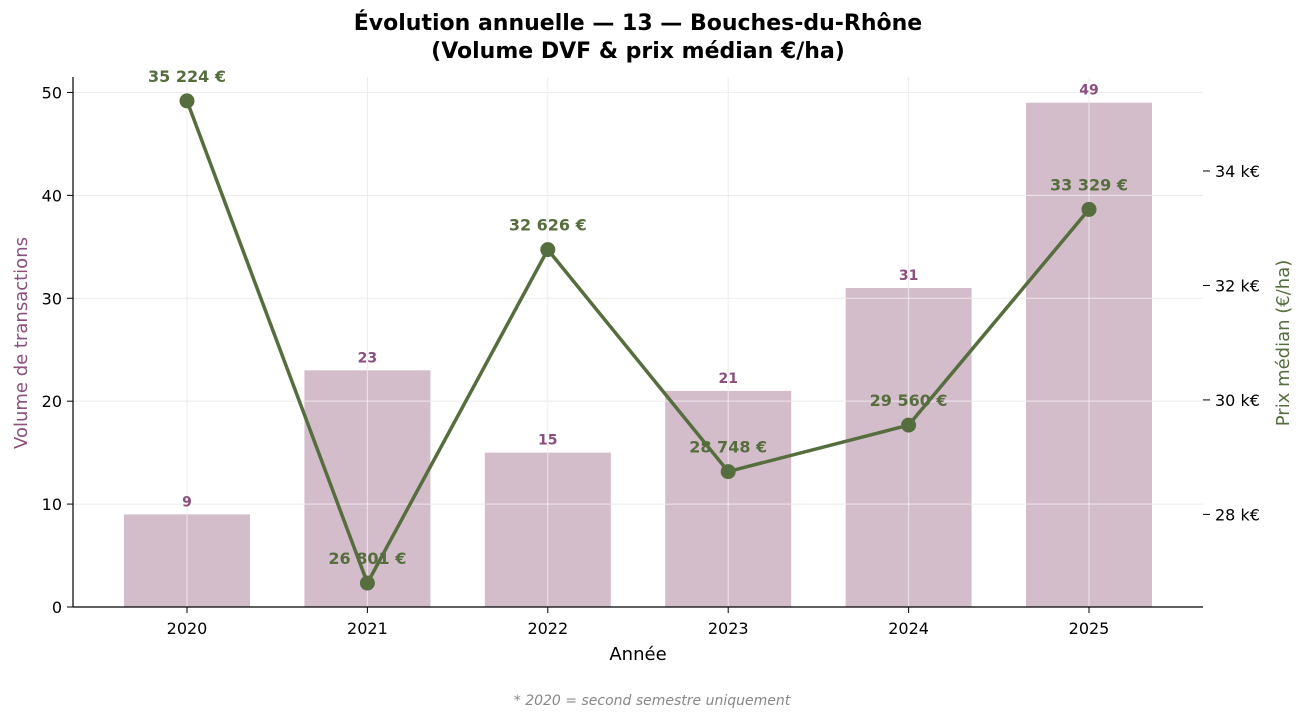 The height and width of the screenshot is (719, 1304). Describe the element at coordinates (52, 92) in the screenshot. I see `y-left-tick-label: 50` at that location.